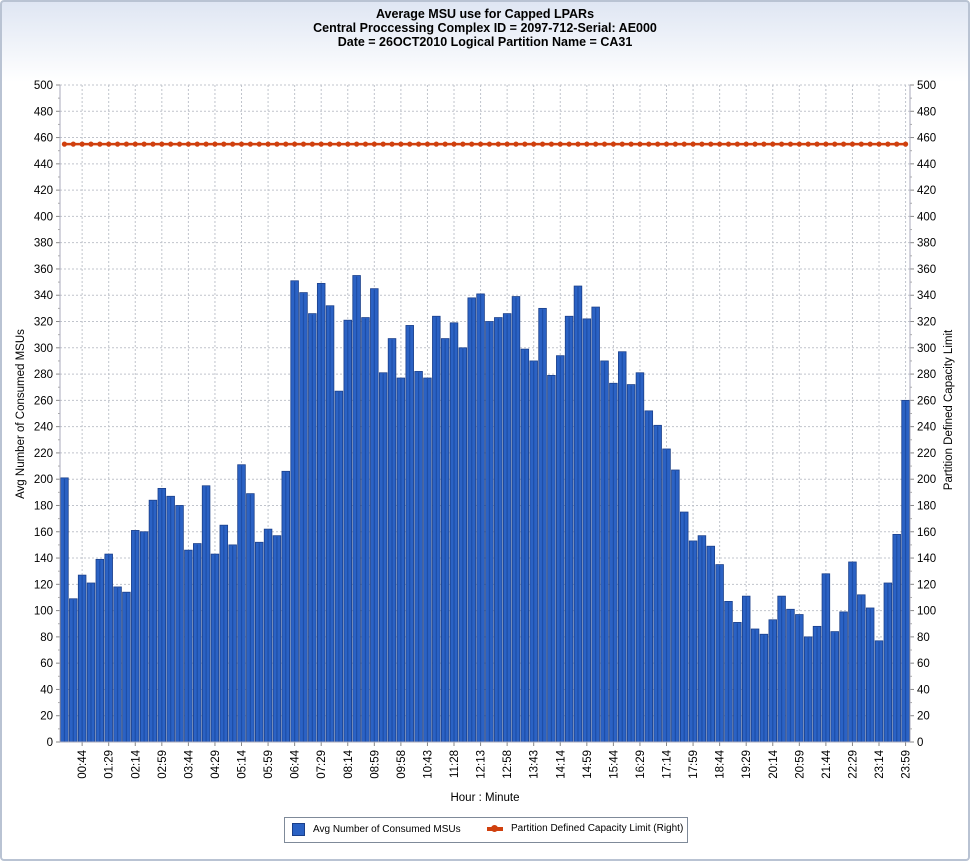 Image resolution: width=970 pixels, height=861 pixels. What do you see at coordinates (774, 763) in the screenshot?
I see `x-tick-label: 20:14` at bounding box center [774, 763].